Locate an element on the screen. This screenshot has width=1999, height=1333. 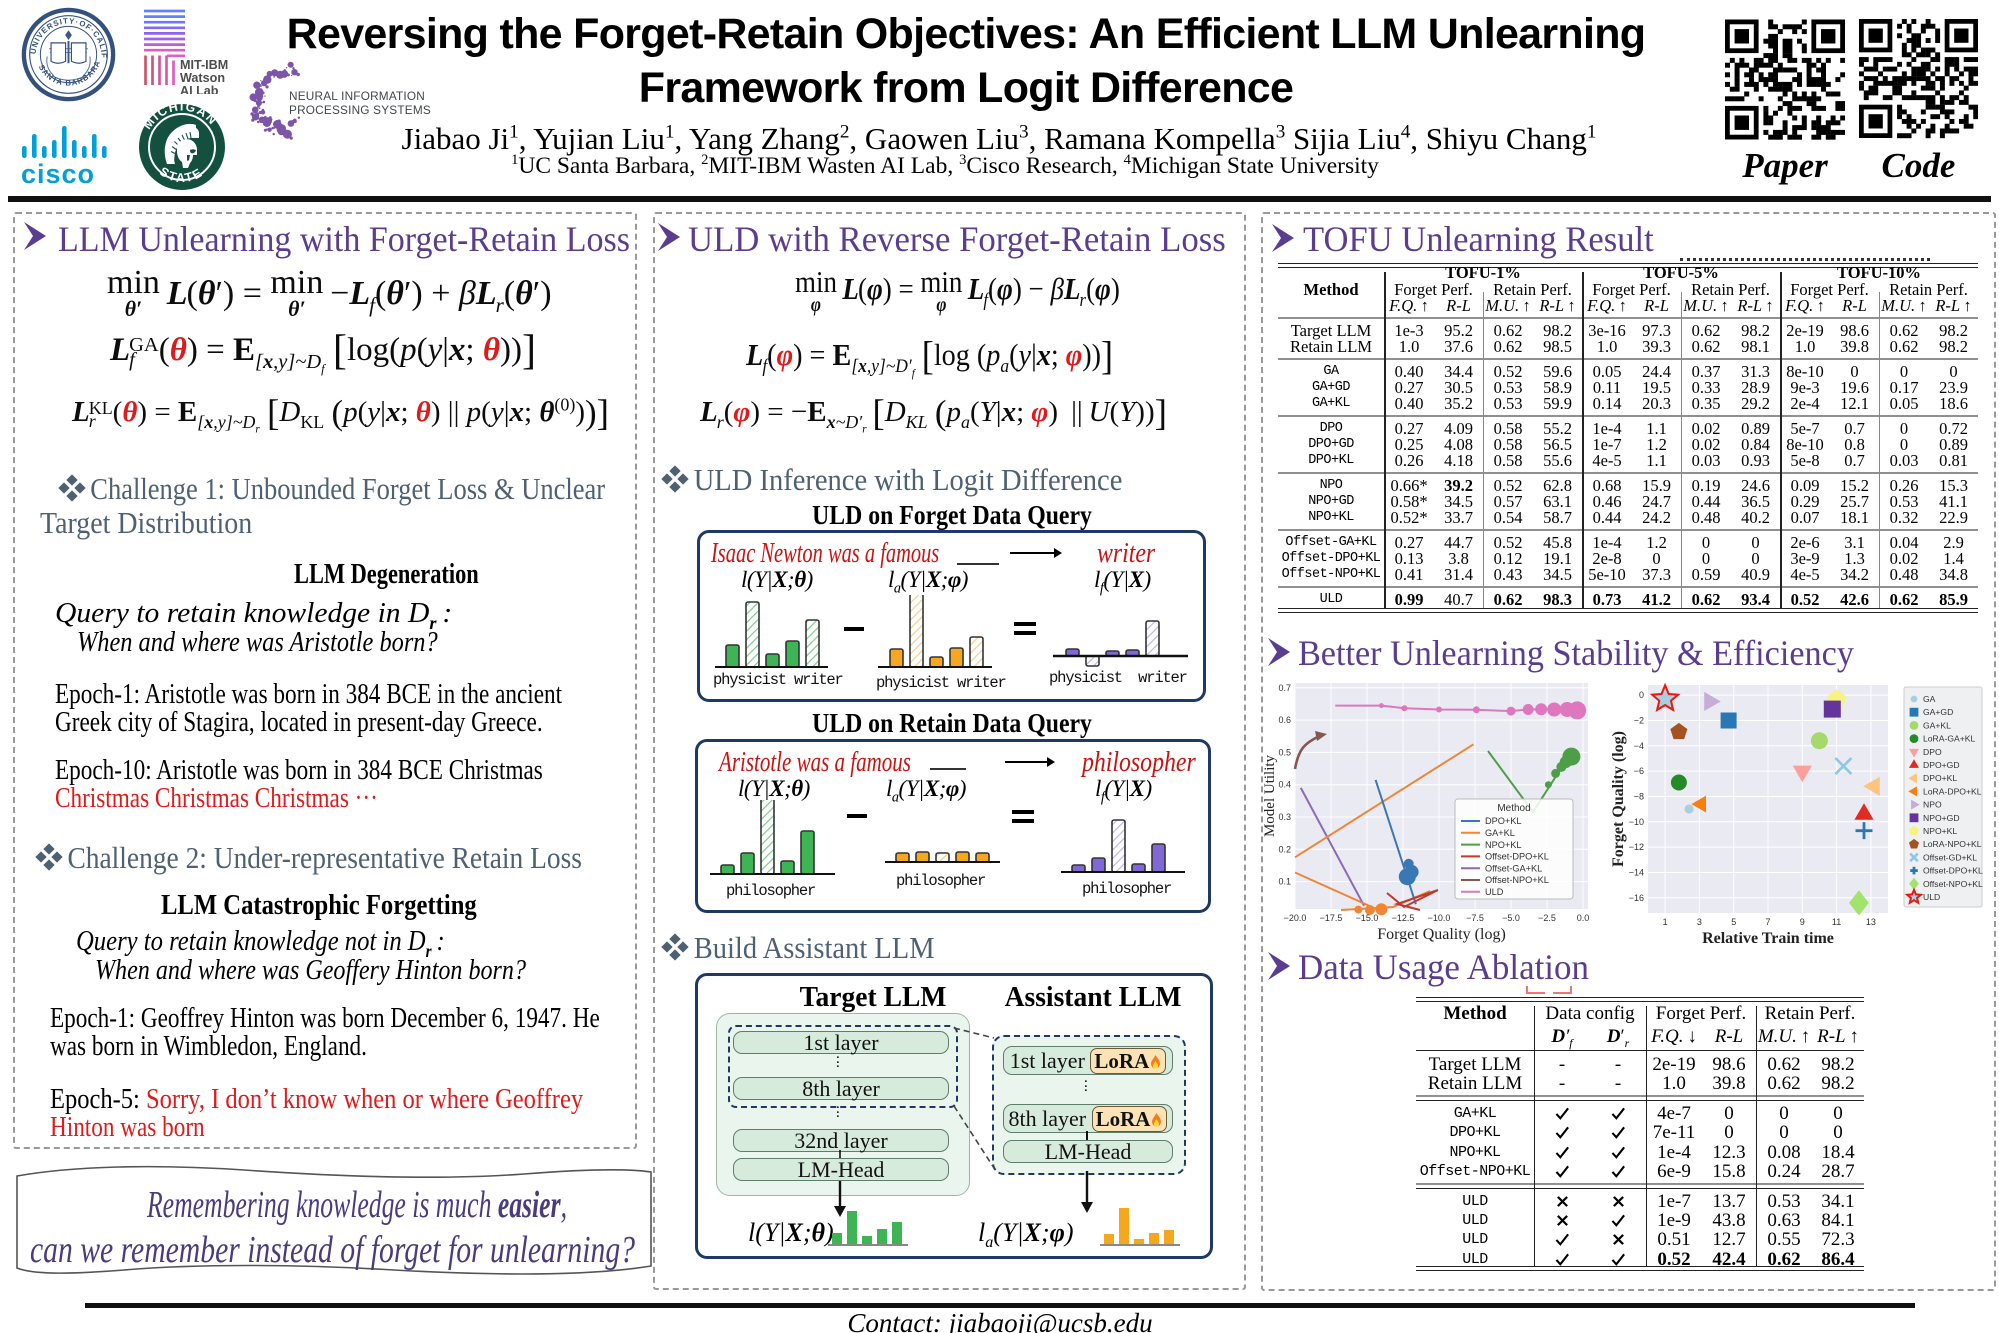
svg-text: 9 is located at coordinates (1802, 922).